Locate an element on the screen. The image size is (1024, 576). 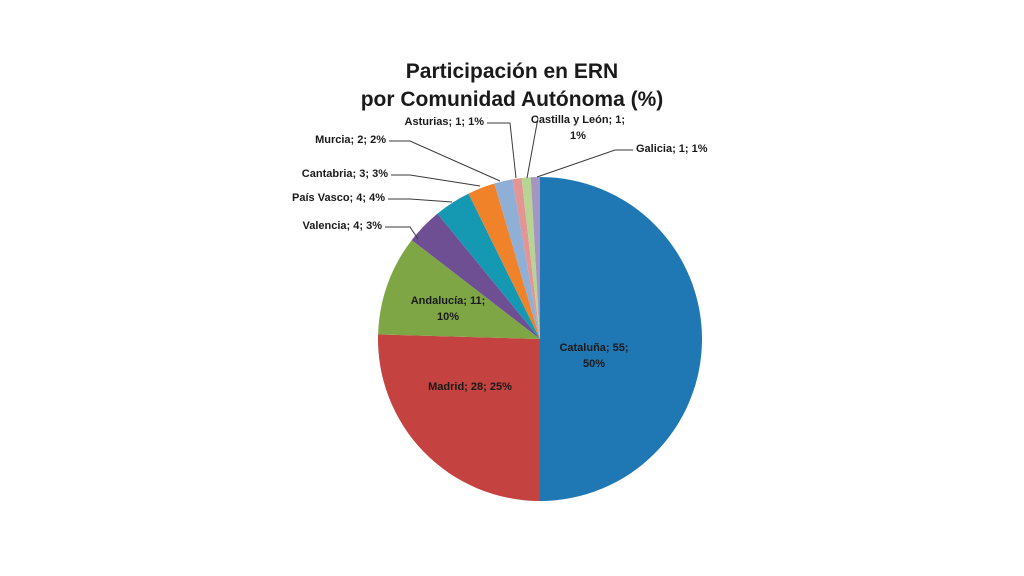
chart-title-line-1: Participación en ERN is located at coordinates (512, 71).